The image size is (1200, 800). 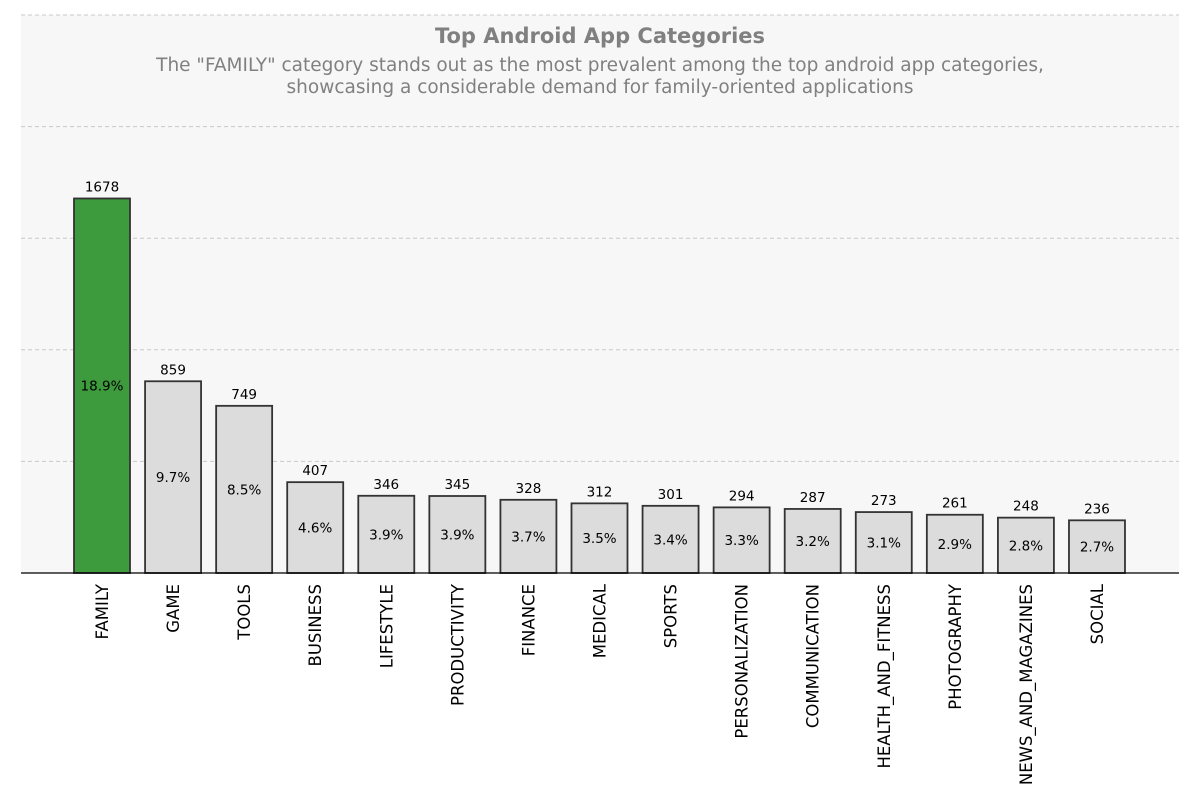 I want to click on bar-percent-label: 3.1%, so click(x=884, y=544).